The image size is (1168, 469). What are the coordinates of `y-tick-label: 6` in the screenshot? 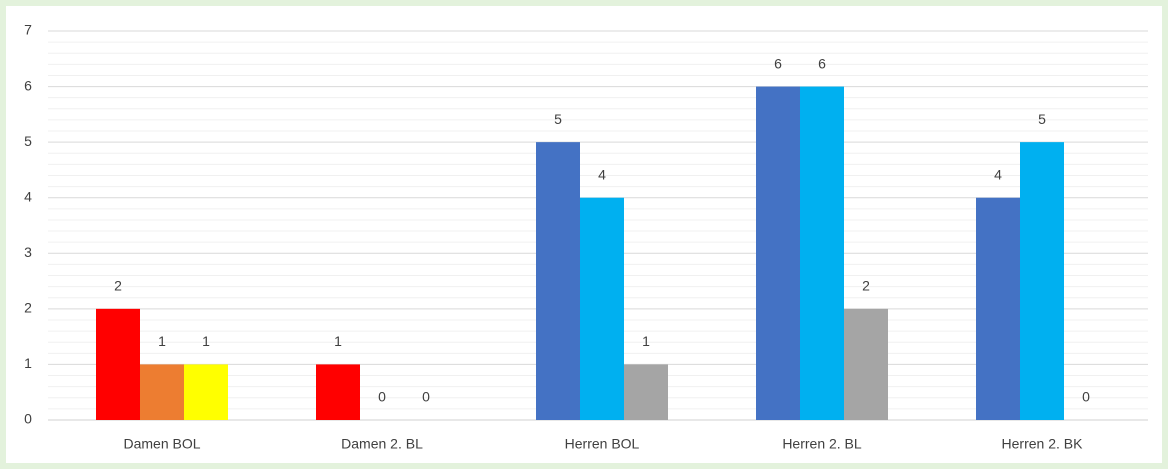 It's located at (28, 85).